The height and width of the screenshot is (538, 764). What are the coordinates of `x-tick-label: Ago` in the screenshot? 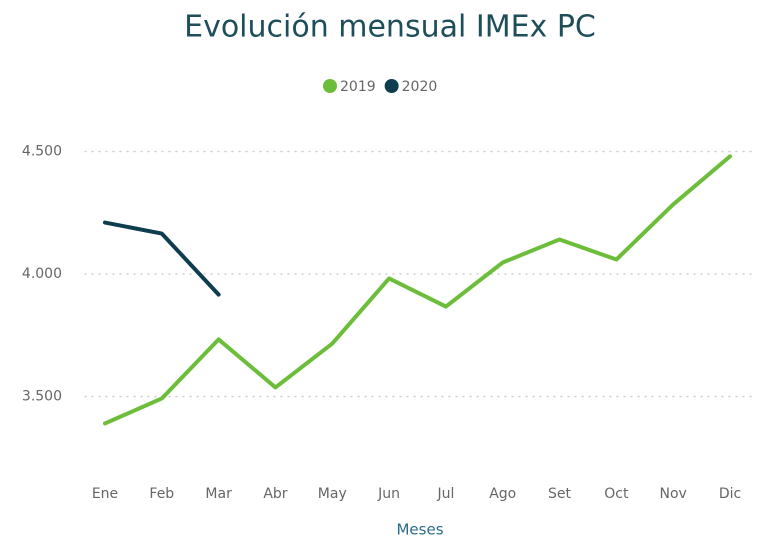 It's located at (502, 494).